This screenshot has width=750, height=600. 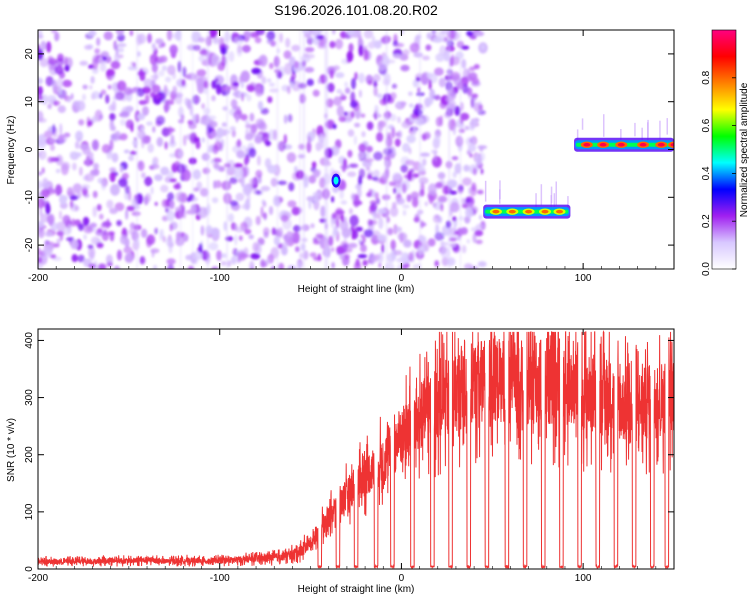 What do you see at coordinates (706, 269) in the screenshot?
I see `colorbar-tick-label: 0.0` at bounding box center [706, 269].